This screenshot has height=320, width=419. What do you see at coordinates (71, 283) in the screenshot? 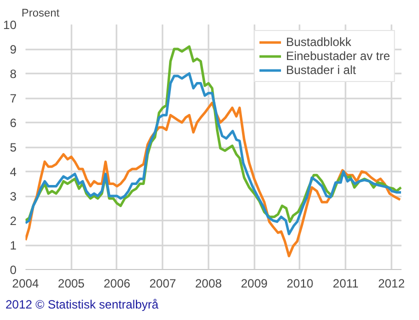
I see `x-tick-label: 2005` at bounding box center [71, 283].